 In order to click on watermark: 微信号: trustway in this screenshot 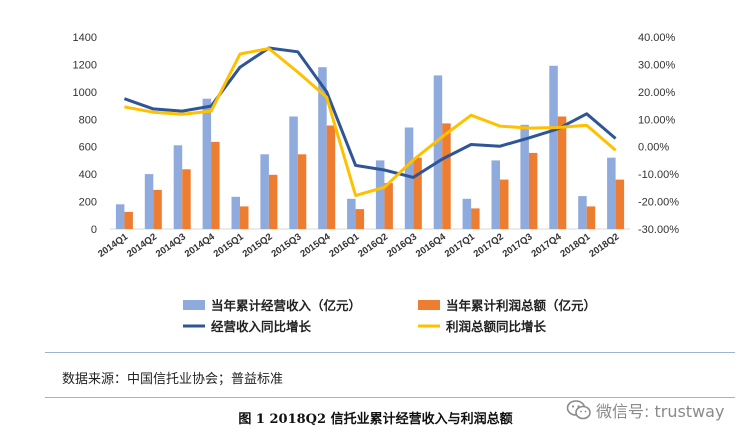, I will do `click(645, 410)`.